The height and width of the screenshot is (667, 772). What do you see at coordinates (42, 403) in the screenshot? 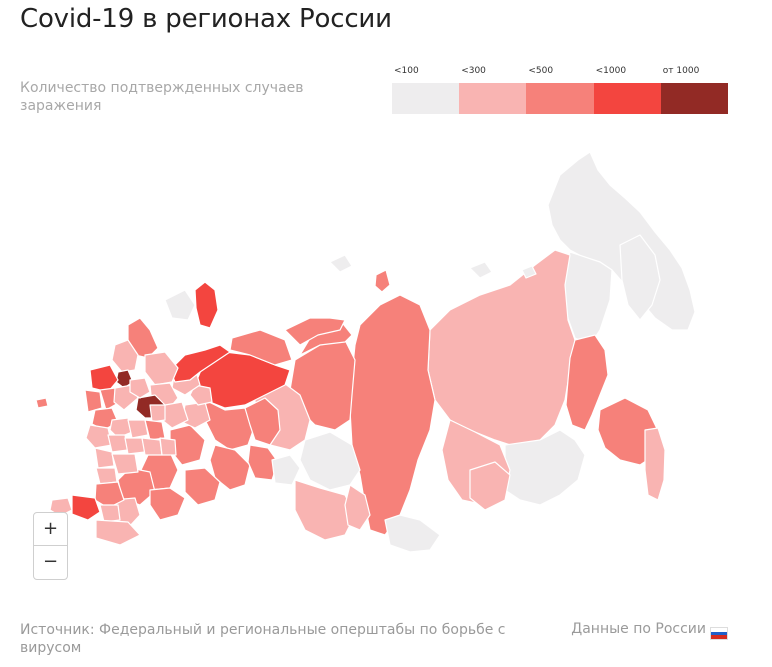
I see `region-kaliningrad` at bounding box center [42, 403].